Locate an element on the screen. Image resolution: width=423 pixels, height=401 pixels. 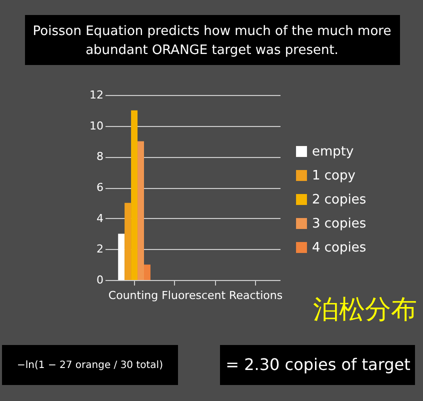
legend-label: empty is located at coordinates (333, 152).